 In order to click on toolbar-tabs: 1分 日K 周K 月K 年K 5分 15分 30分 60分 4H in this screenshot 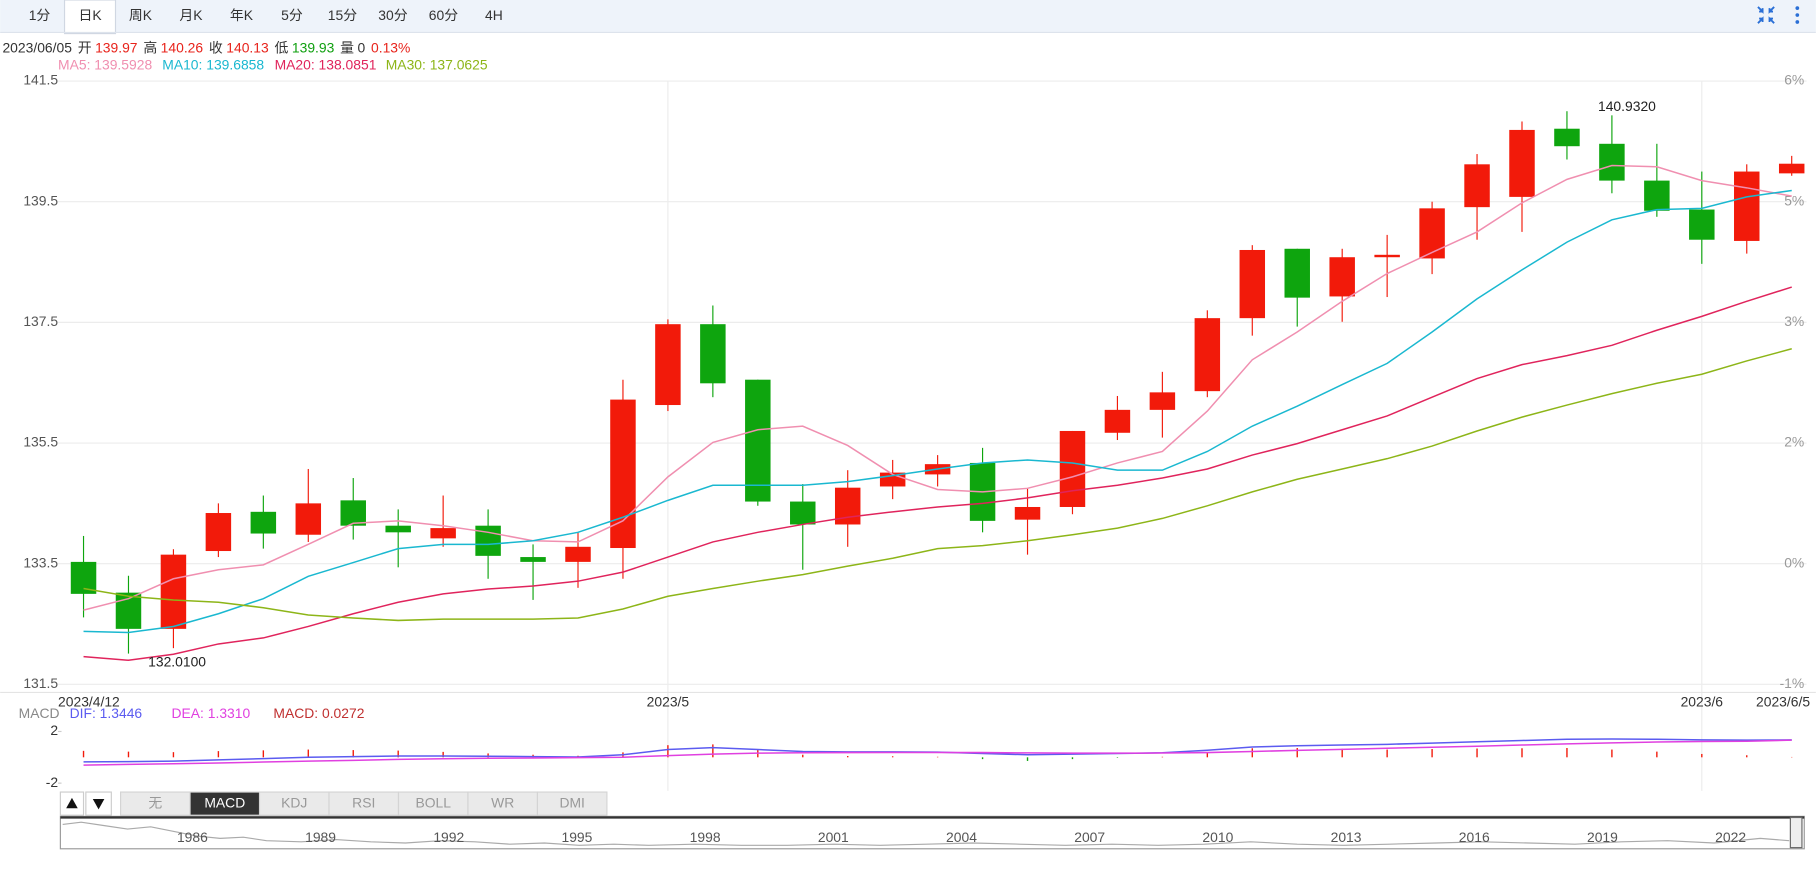, I will do `click(266, 17)`.